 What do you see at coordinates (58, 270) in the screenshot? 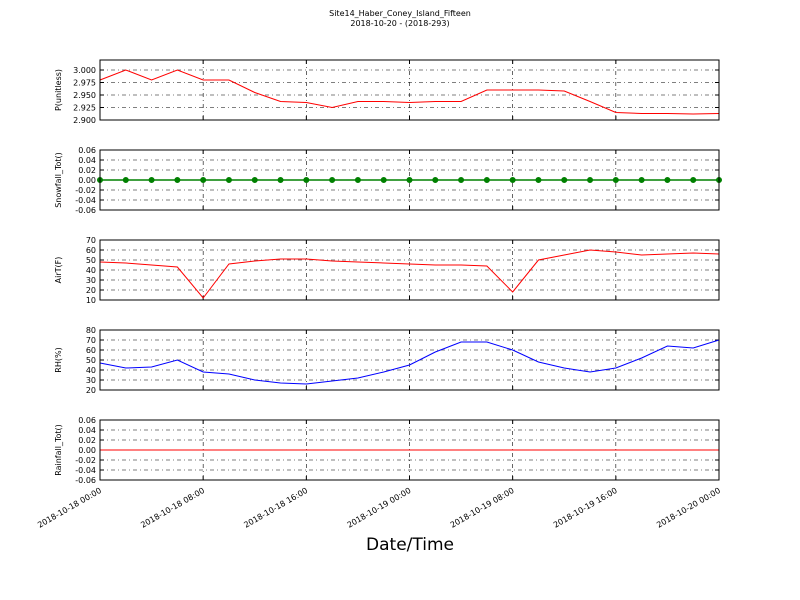
I see `y-axis-label: AirT(F)` at bounding box center [58, 270].